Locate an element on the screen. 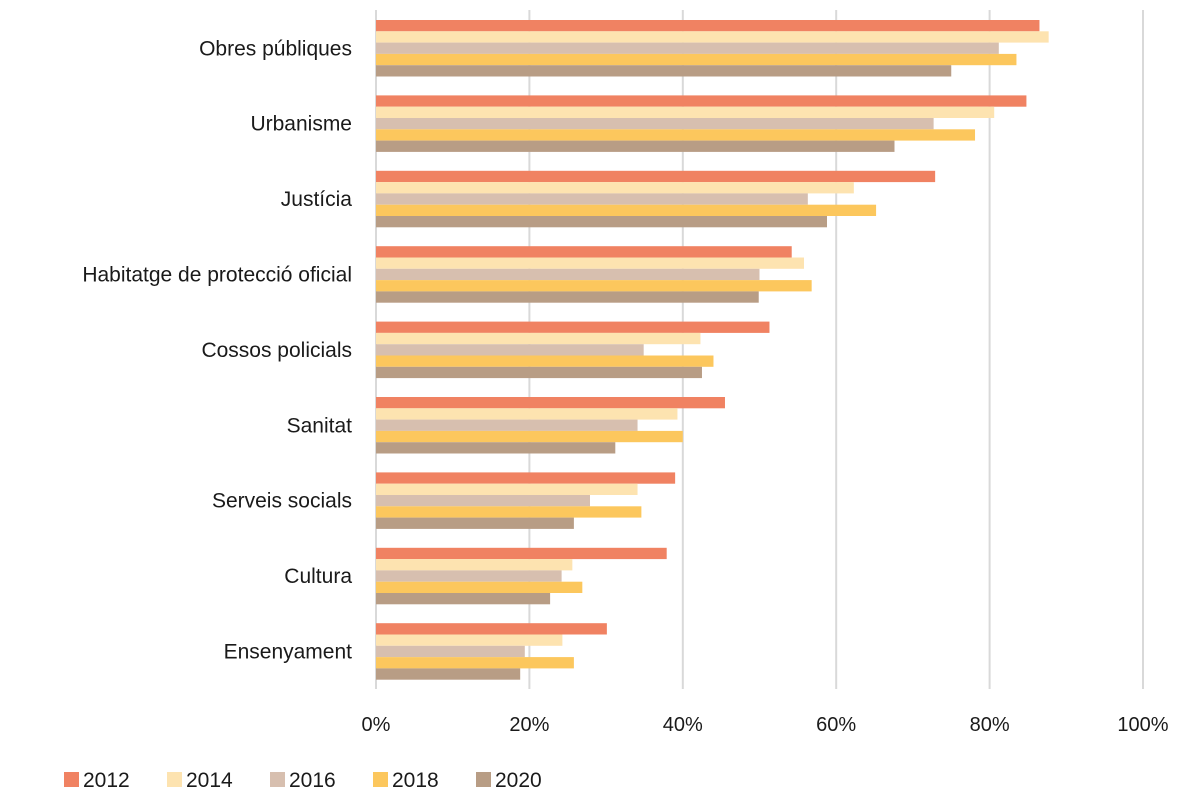 This screenshot has height=794, width=1177. legend-label: 2020 is located at coordinates (518, 780).